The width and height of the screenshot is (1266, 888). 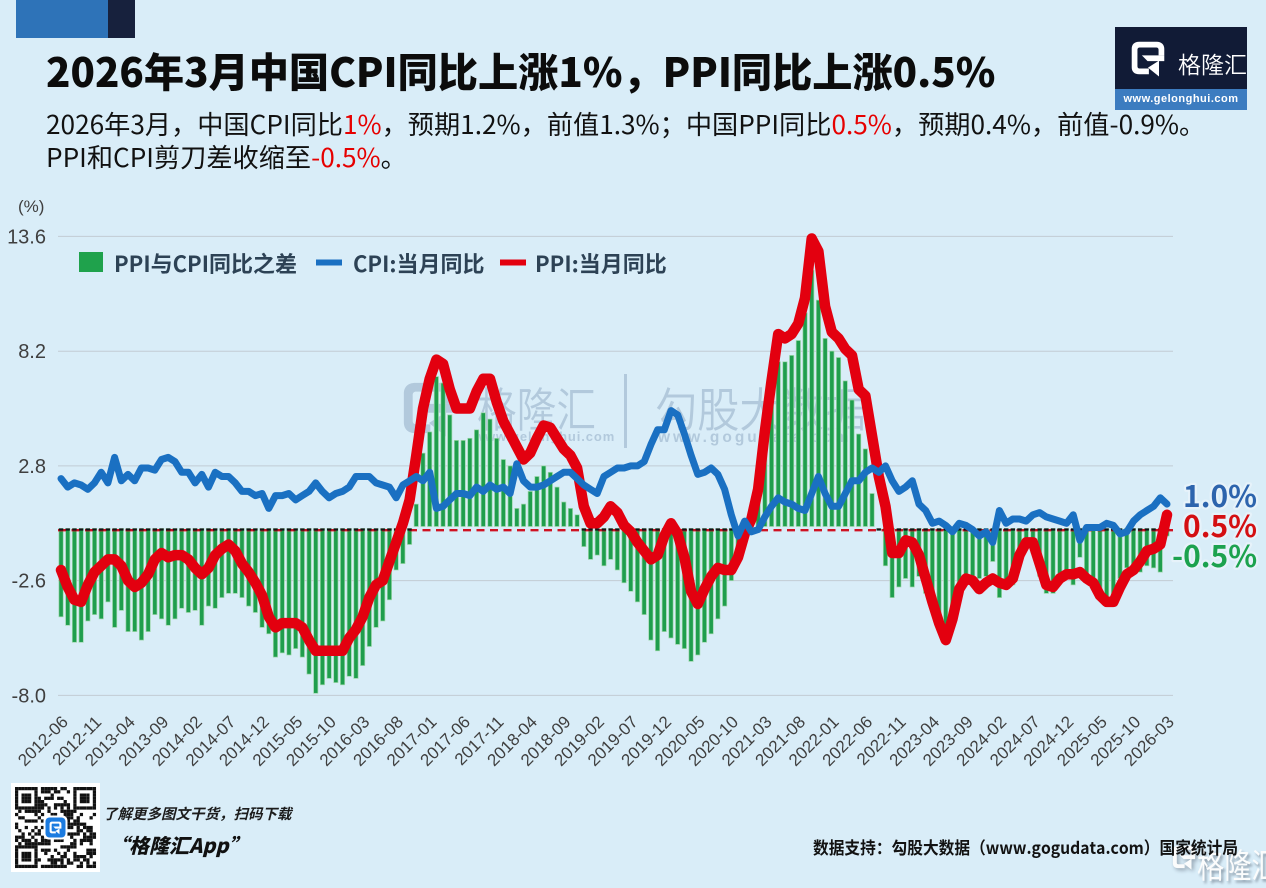 What do you see at coordinates (26, 237) in the screenshot?
I see `svg-text: 13.6` at bounding box center [26, 237].